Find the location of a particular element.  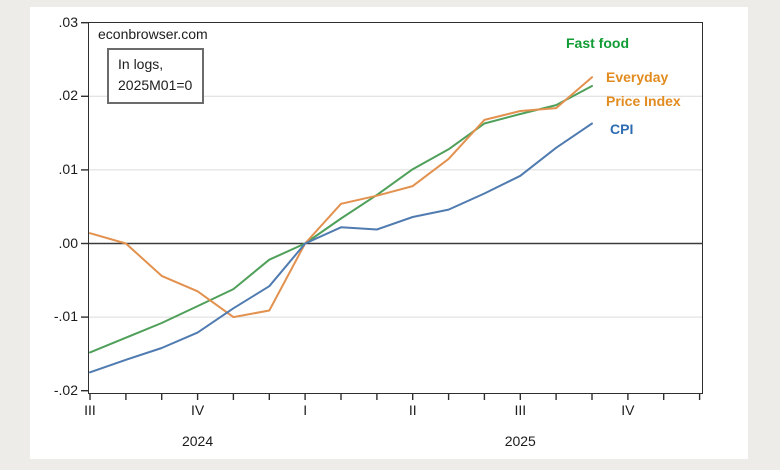

y-tick-label: .01 is located at coordinates (68, 168).